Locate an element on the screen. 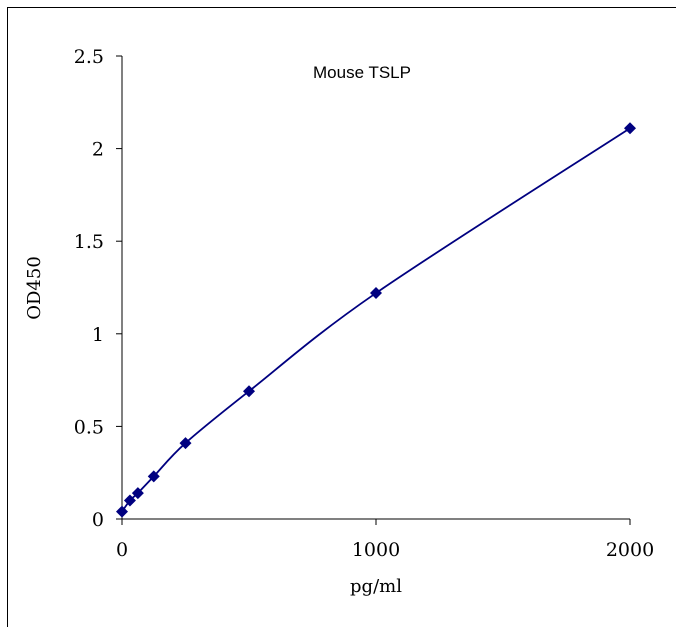 Image resolution: width=676 pixels, height=627 pixels. y-tick-label: 2.5 is located at coordinates (89, 57).